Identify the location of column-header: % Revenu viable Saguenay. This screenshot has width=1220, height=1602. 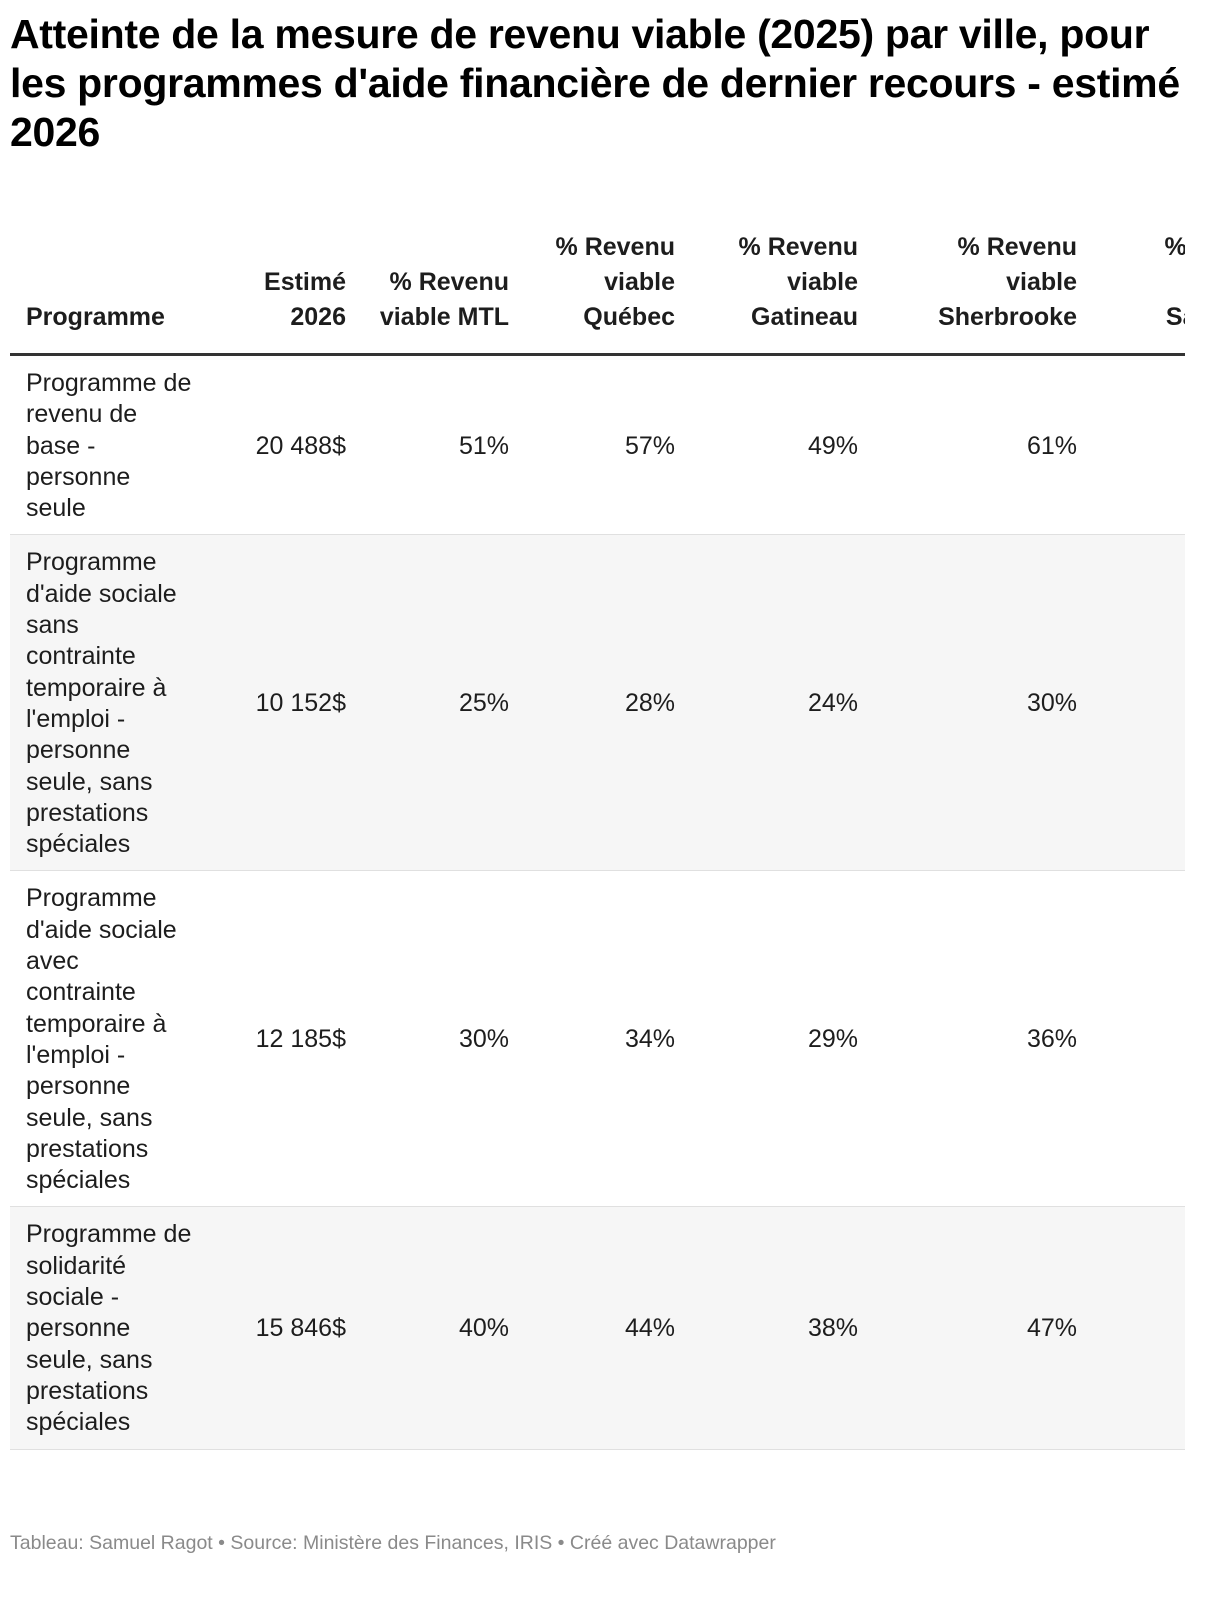
(1139, 293).